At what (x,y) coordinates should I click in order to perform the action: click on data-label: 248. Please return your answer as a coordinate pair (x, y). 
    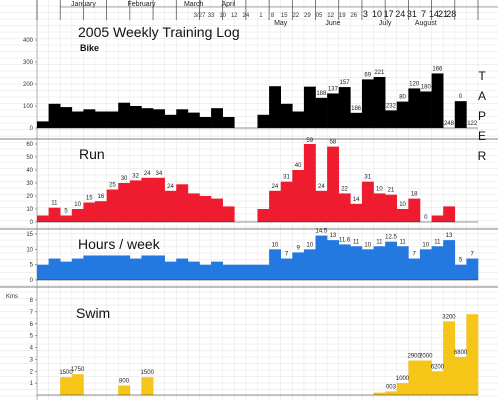
    Looking at the image, I should click on (449, 124).